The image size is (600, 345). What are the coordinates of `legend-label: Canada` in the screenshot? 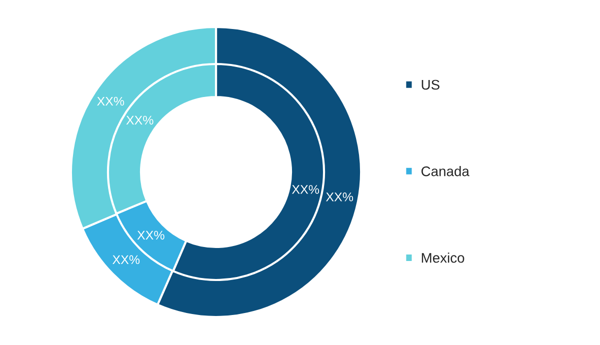 It's located at (445, 171).